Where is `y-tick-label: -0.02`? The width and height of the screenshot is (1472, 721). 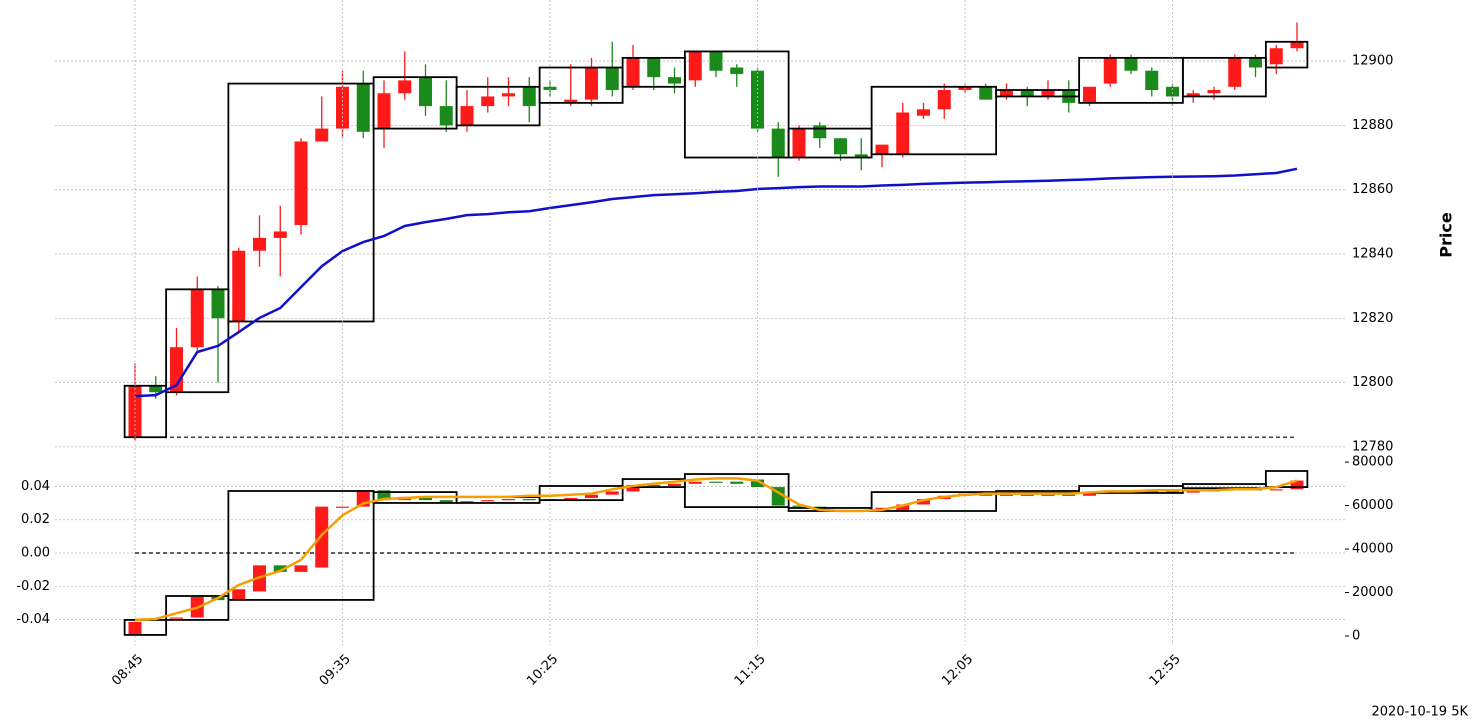 y-tick-label: -0.02 is located at coordinates (33, 586).